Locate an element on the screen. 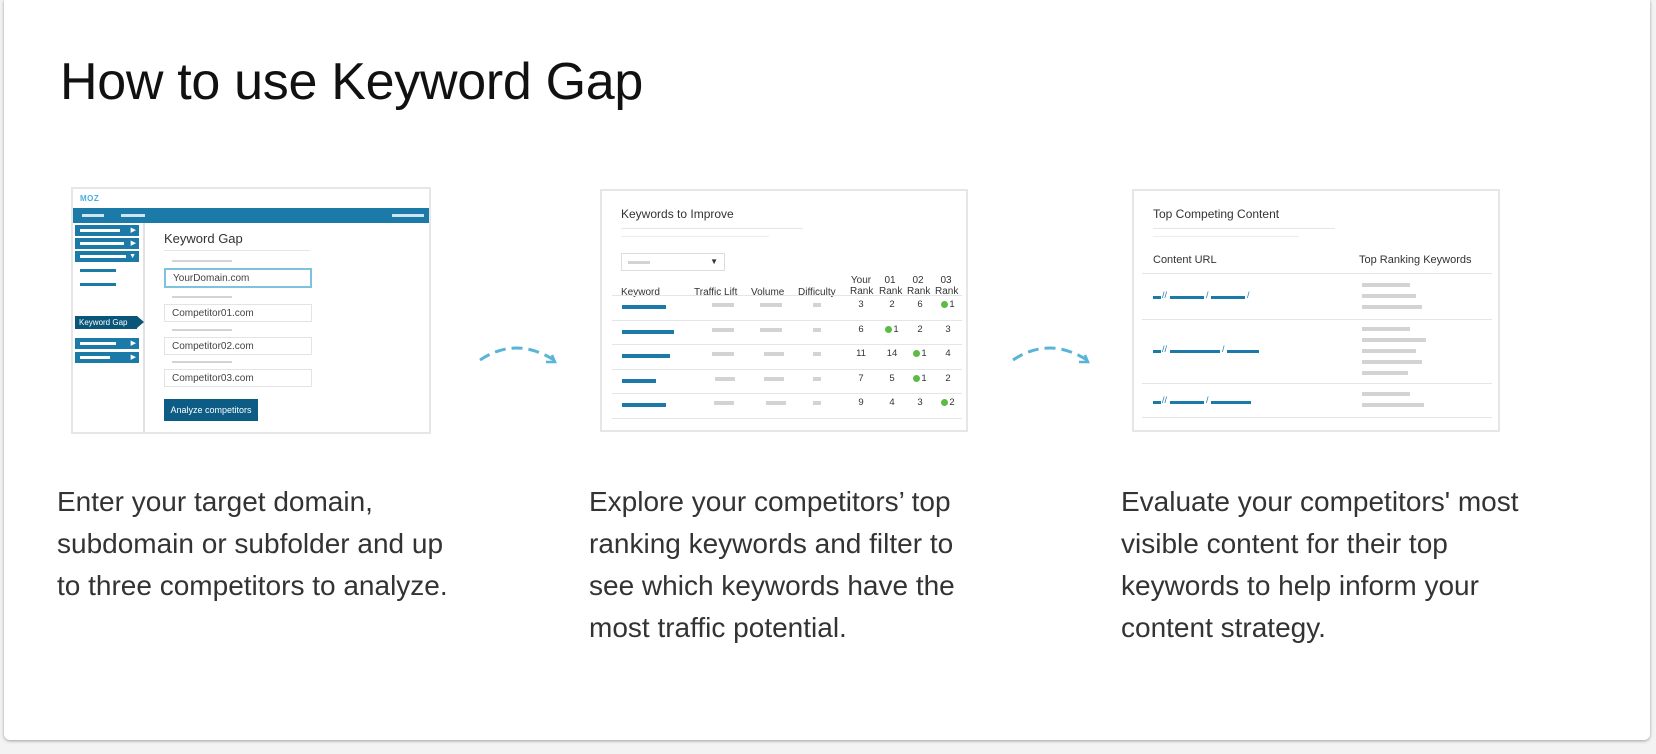  rank-value: 11 is located at coordinates (861, 353).